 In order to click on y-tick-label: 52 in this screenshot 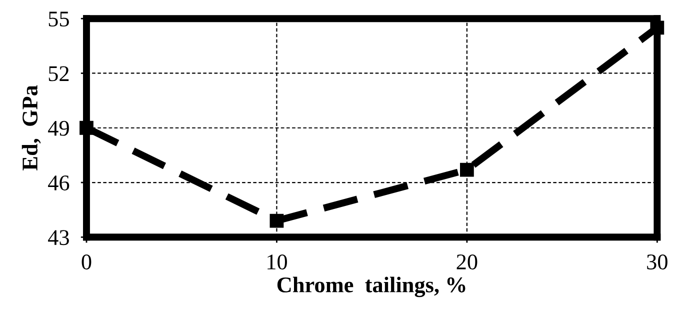, I will do `click(58, 74)`.